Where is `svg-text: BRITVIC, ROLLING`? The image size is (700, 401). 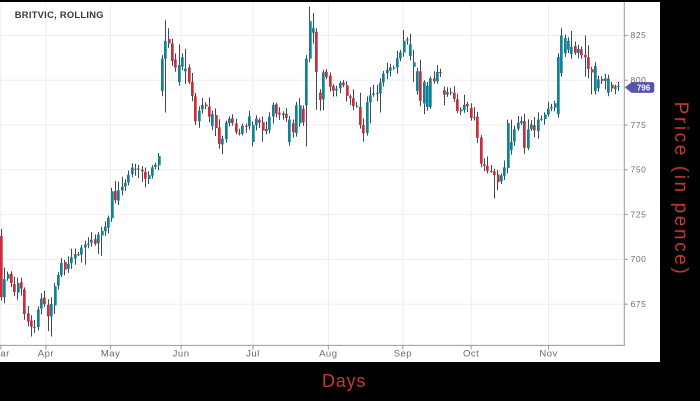
svg-text: BRITVIC, ROLLING is located at coordinates (59, 15).